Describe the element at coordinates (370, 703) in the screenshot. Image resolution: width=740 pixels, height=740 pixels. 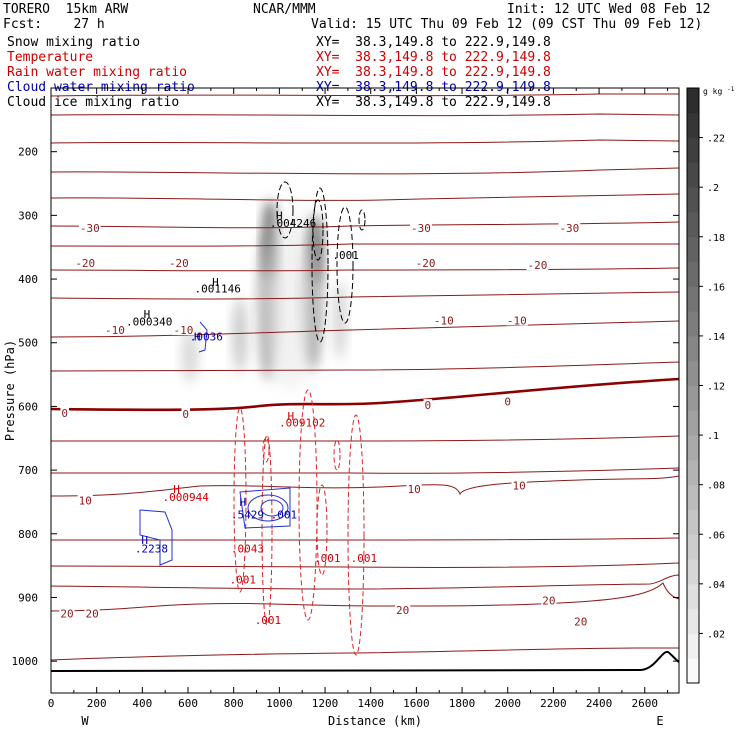
I see `x-tick-label: 1400` at that location.